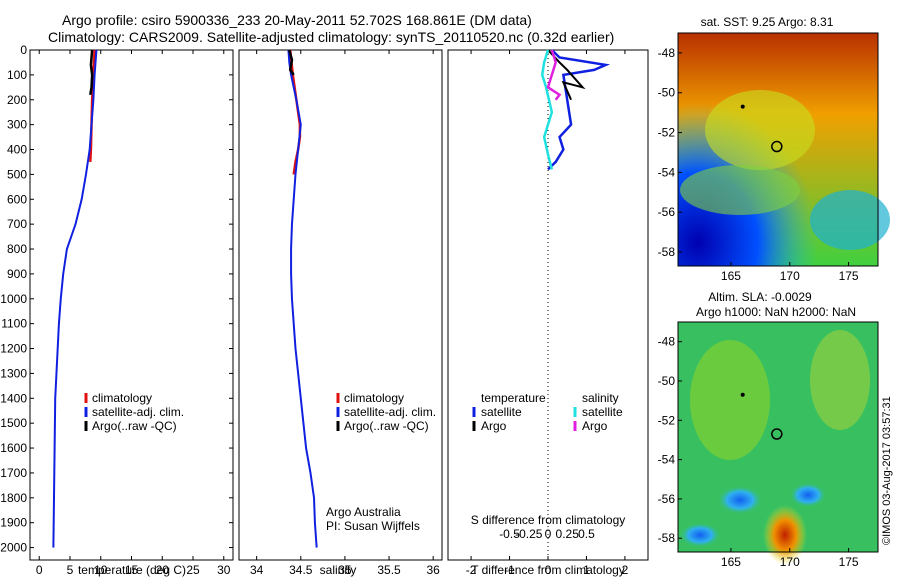 The height and width of the screenshot is (580, 900). Describe the element at coordinates (554, 75) in the screenshot. I see `series-line-salinity-argo` at that location.